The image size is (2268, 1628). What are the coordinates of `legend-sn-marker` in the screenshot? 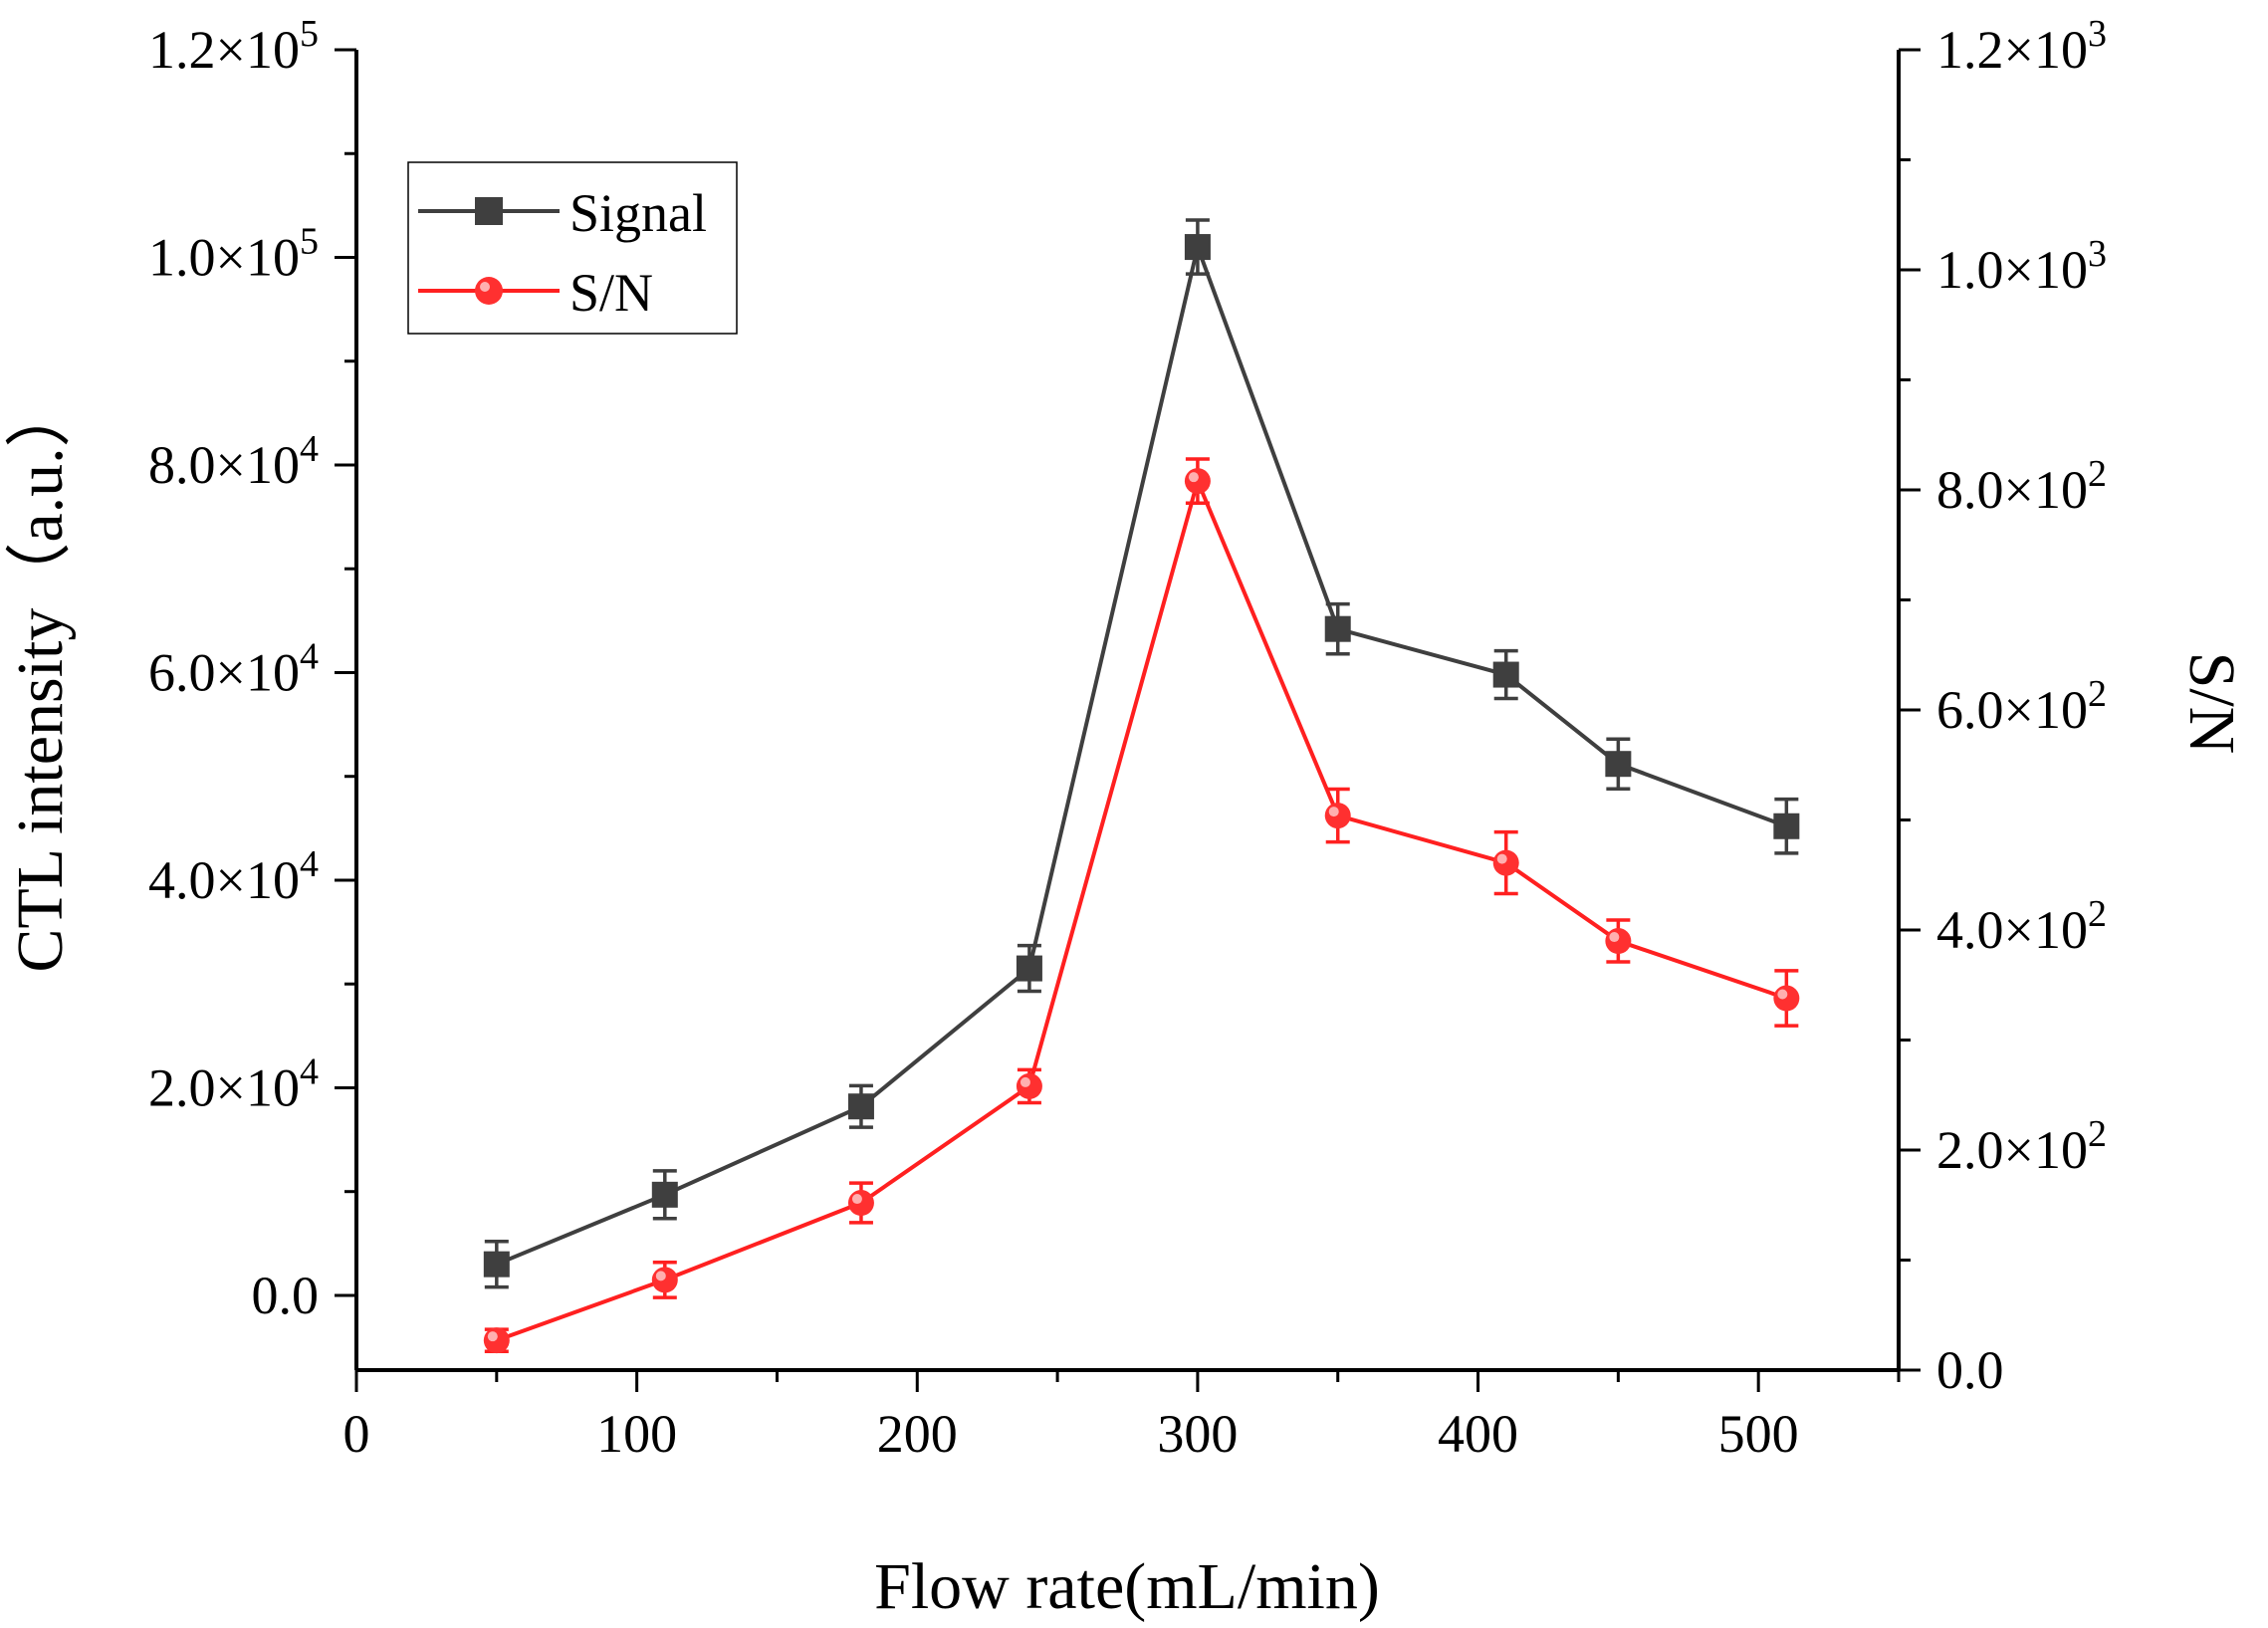 It's located at (489, 291).